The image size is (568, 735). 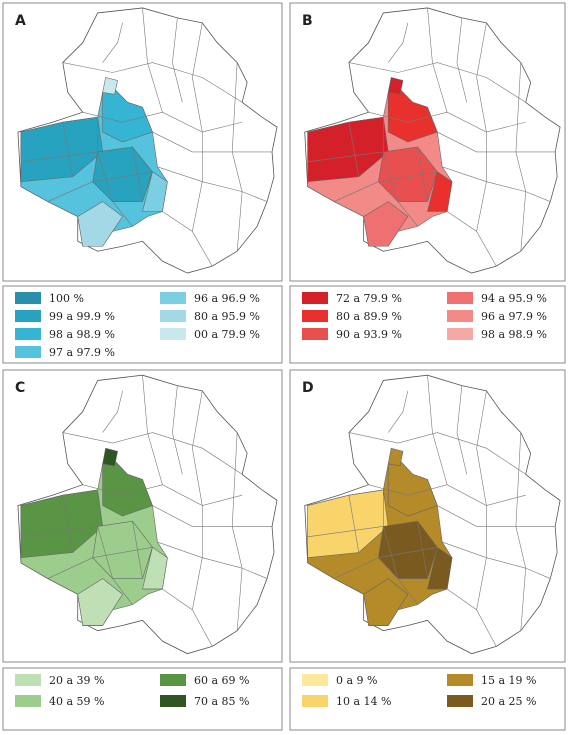 I want to click on legend-label: 10 a 14 %, so click(x=364, y=701).